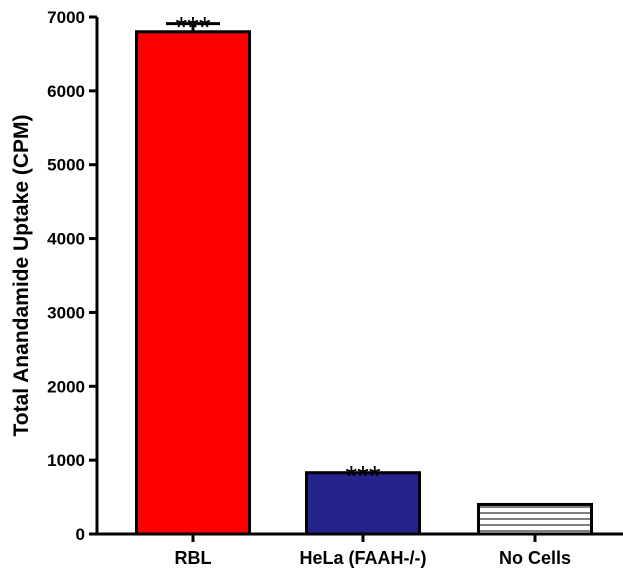 This screenshot has width=623, height=570. Describe the element at coordinates (535, 558) in the screenshot. I see `x-category-label: No Cells` at that location.